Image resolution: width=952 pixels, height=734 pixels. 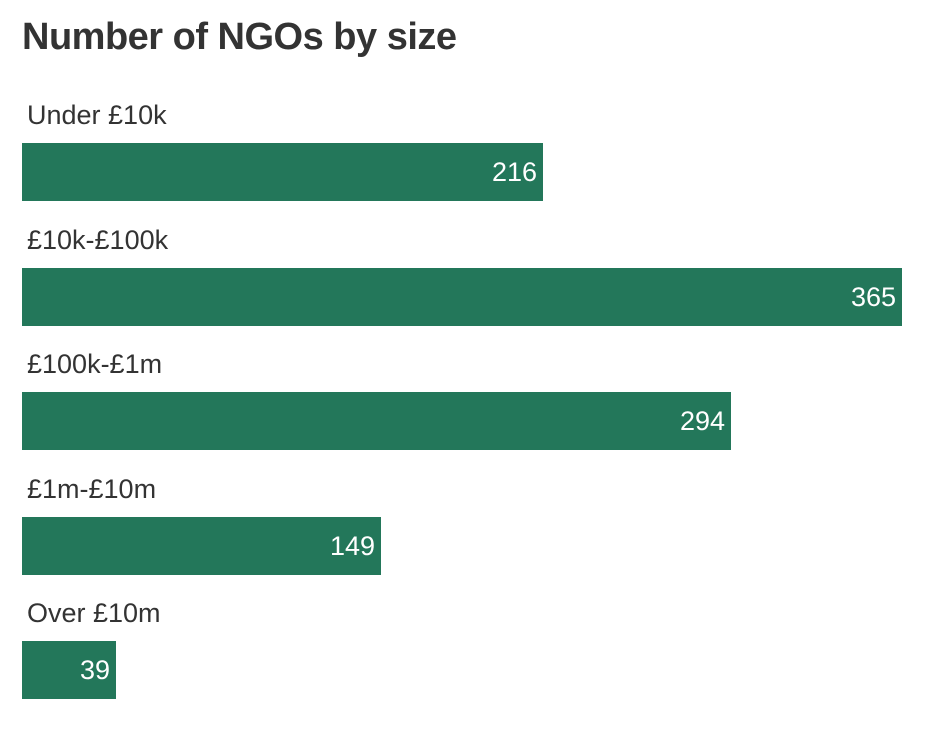 I want to click on bar-group: £100k-£1m 294, so click(x=462, y=397).